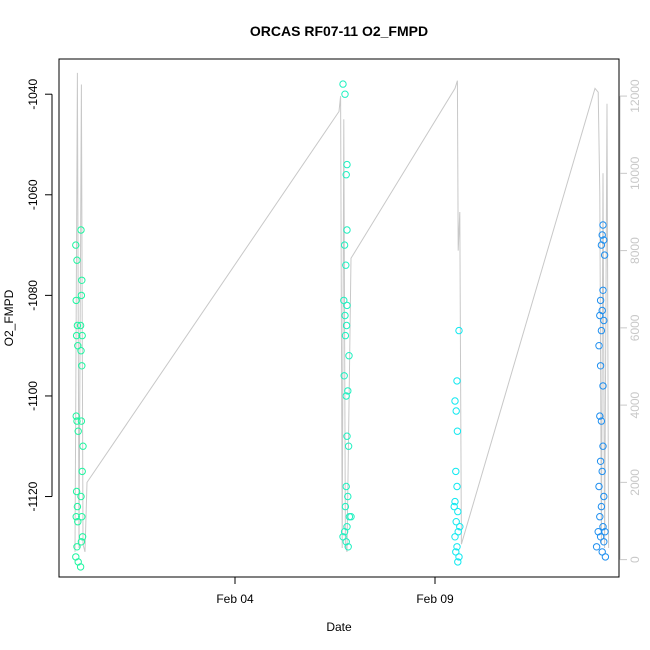 The height and width of the screenshot is (650, 650). What do you see at coordinates (339, 31) in the screenshot?
I see `chart-title: ORCAS RF07-11 O2_FMPD` at bounding box center [339, 31].